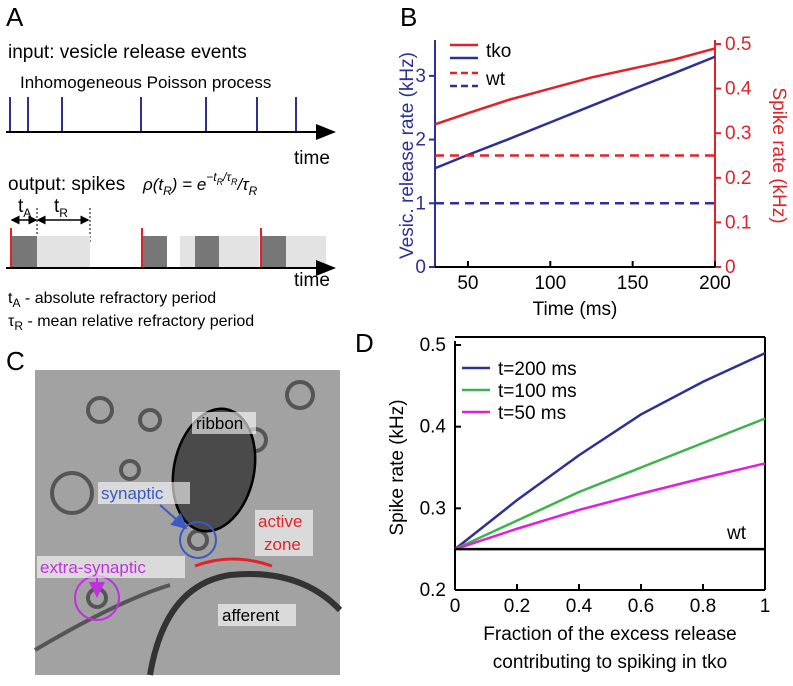  What do you see at coordinates (102, 617) in the screenshot?
I see `membrane` at bounding box center [102, 617].